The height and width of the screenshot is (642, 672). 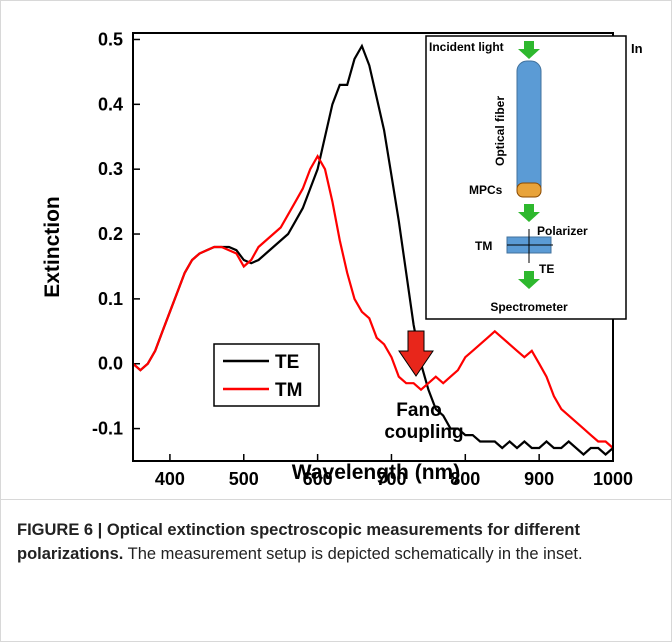 What do you see at coordinates (110, 299) in the screenshot?
I see `y-tick-label: 0.1` at bounding box center [110, 299].